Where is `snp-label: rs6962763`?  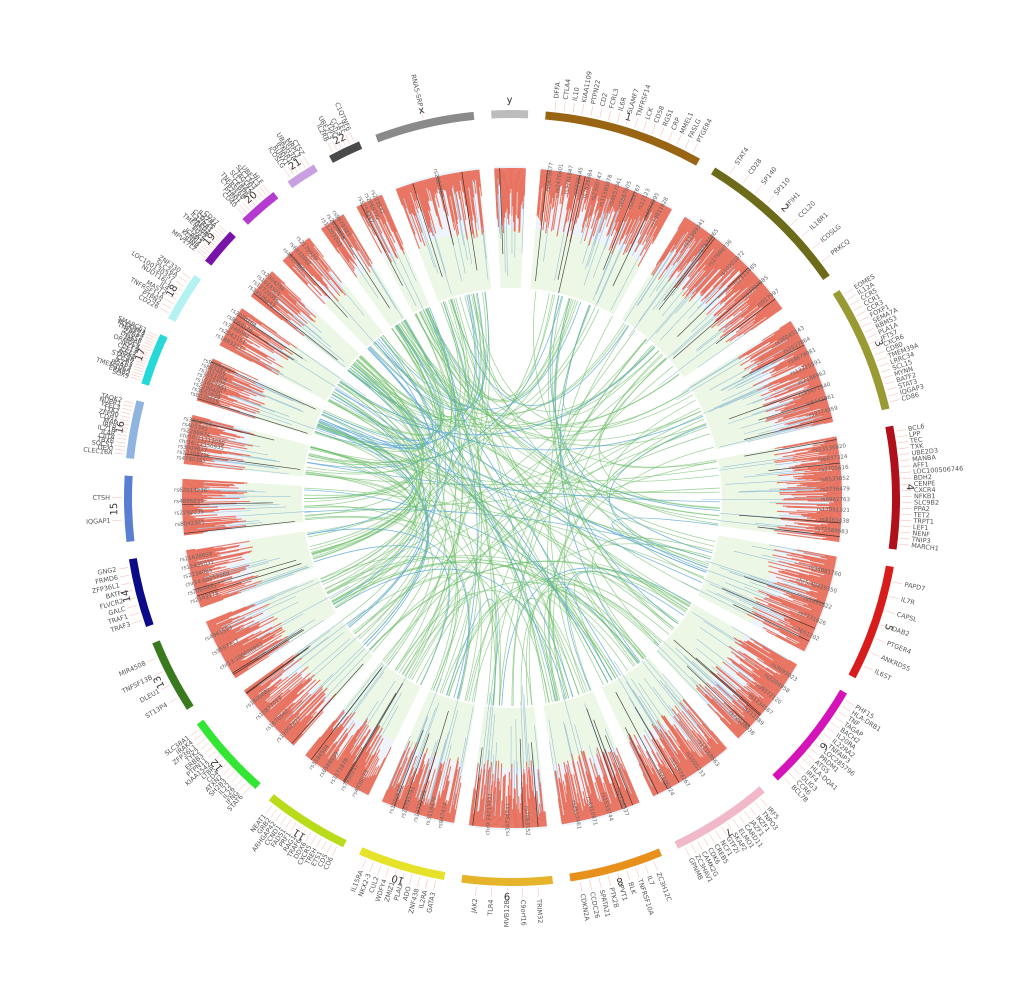 snp-label: rs6962763 is located at coordinates (835, 500).